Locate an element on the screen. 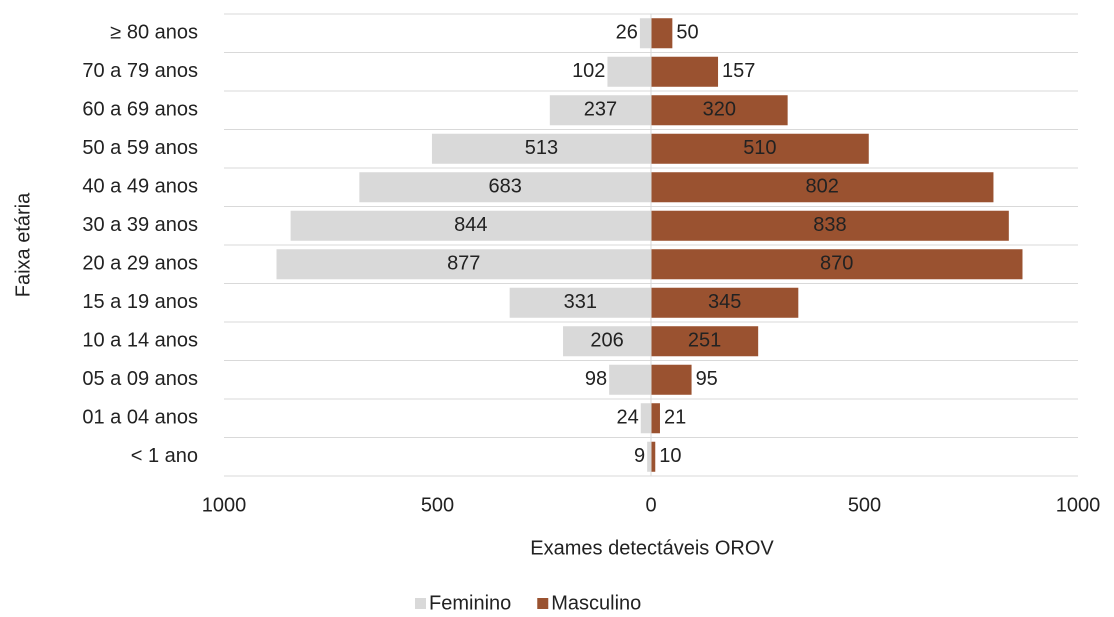  y-tick-label: 10 a 14 anos is located at coordinates (140, 341).